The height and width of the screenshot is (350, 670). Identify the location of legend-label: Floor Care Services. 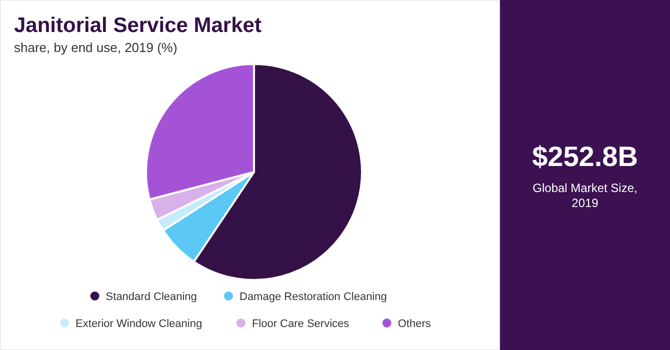
(301, 324).